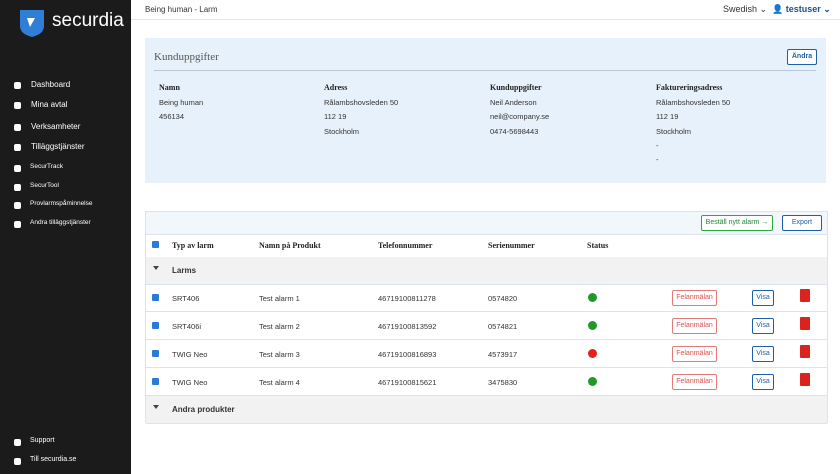  I want to click on nav-label: SecurTrack, so click(46, 166).